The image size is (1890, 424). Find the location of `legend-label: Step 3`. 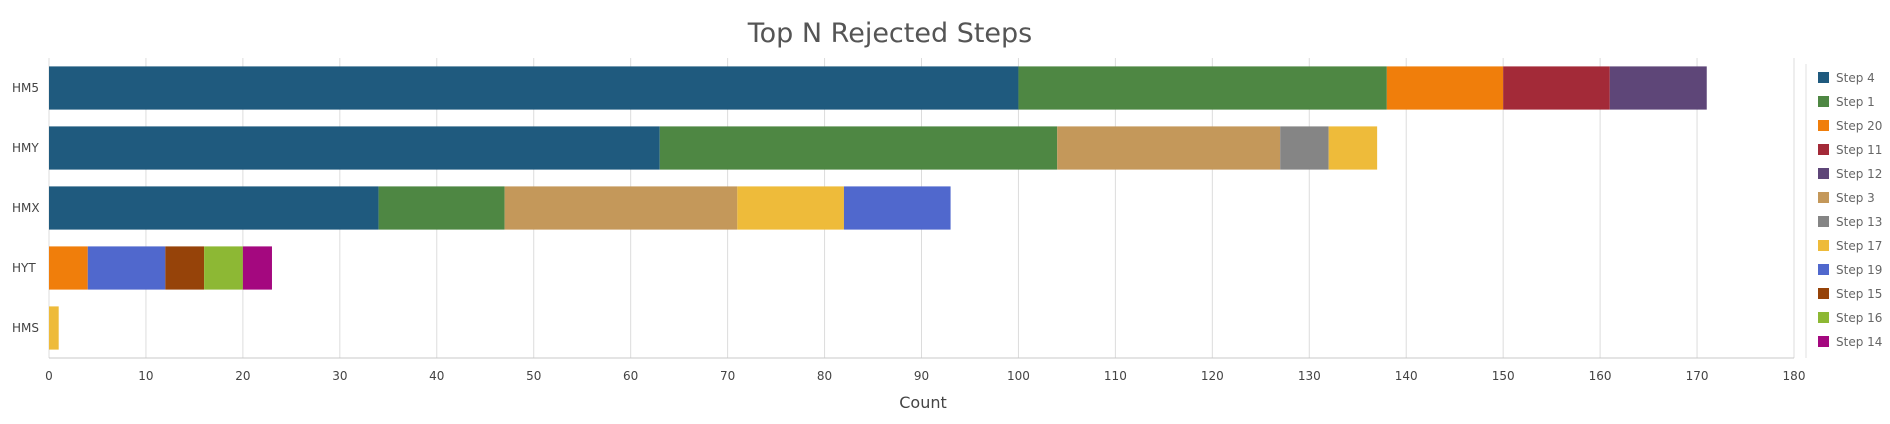

legend-label: Step 3 is located at coordinates (1855, 198).